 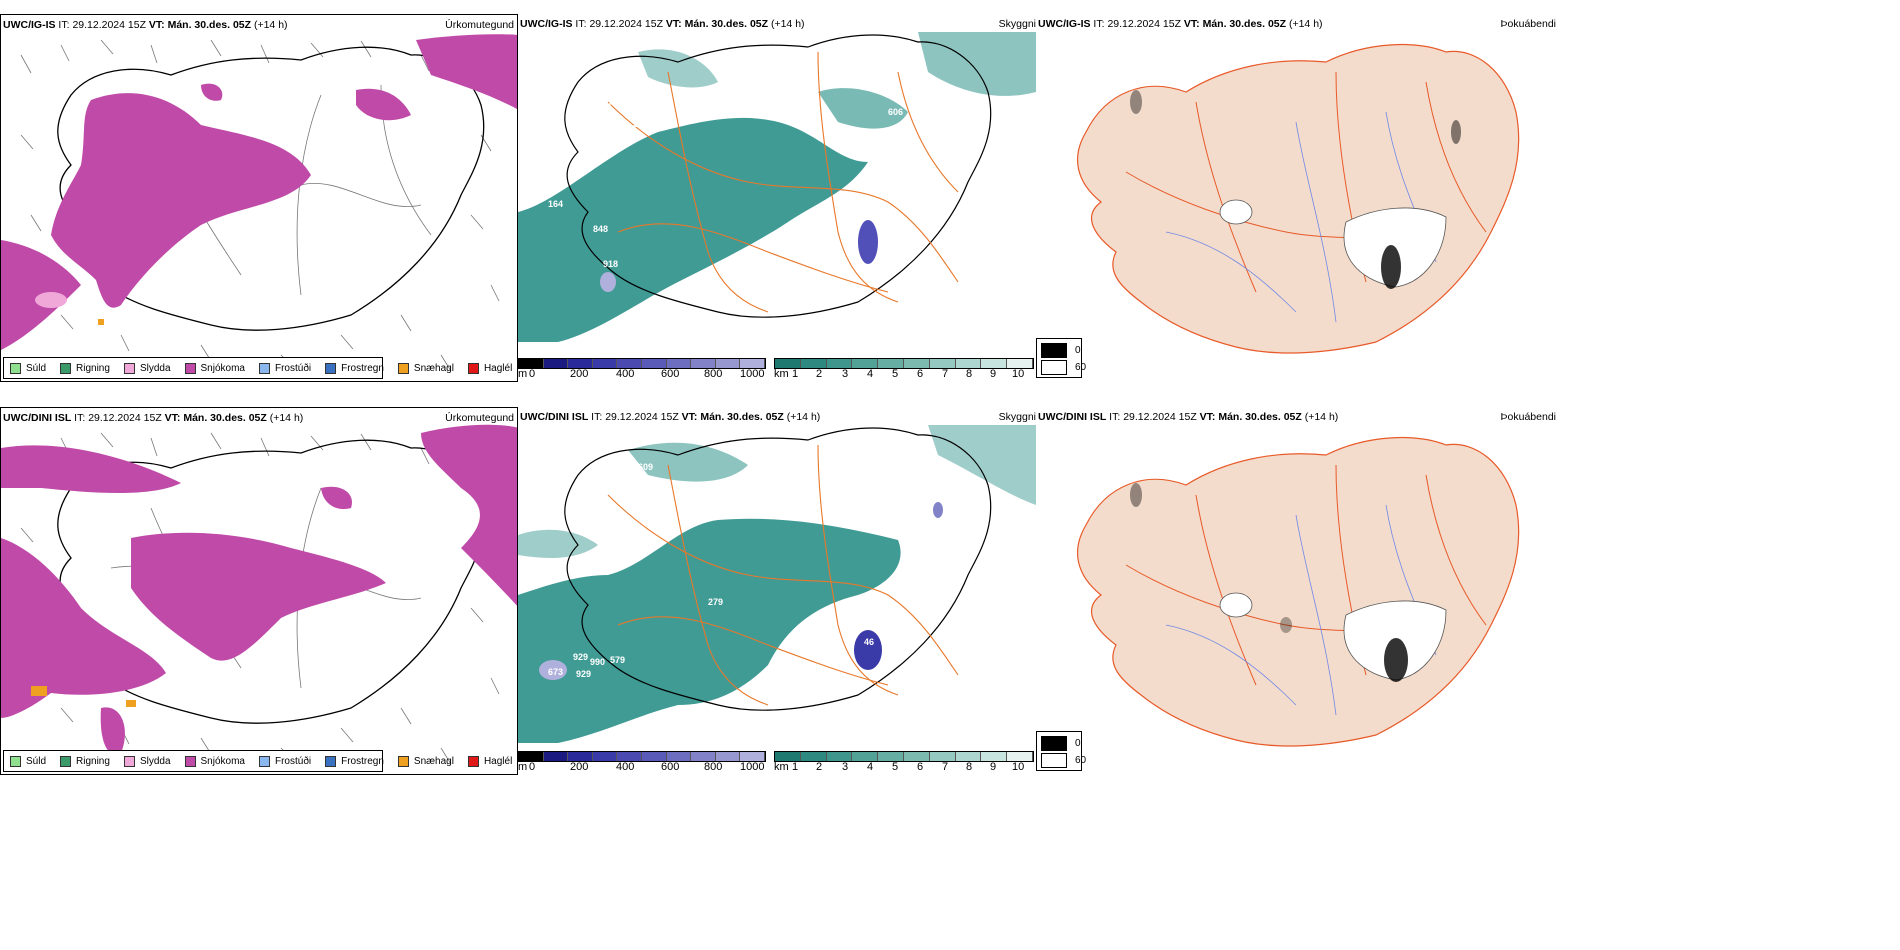 I want to click on fog-roads, so click(x=1306, y=182).